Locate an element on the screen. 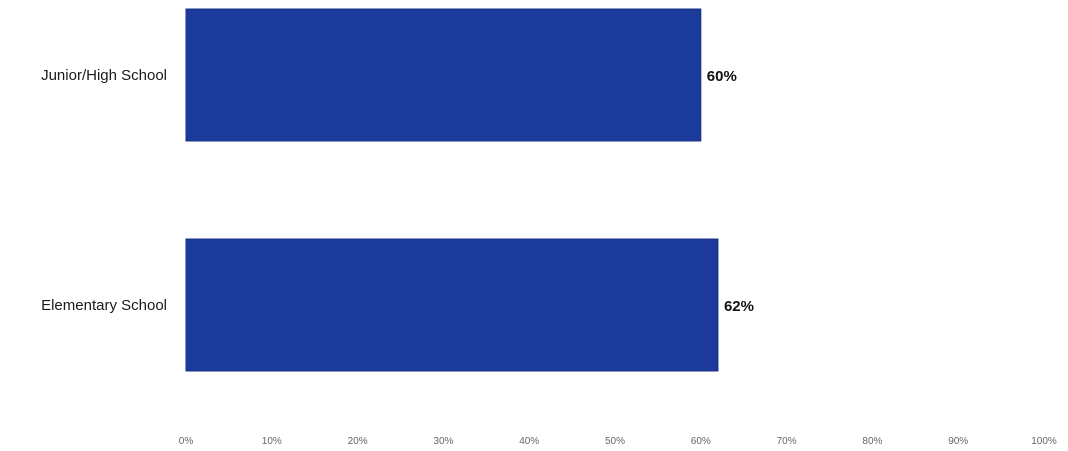 The width and height of the screenshot is (1068, 451). x-tick-label: 70% is located at coordinates (787, 441).